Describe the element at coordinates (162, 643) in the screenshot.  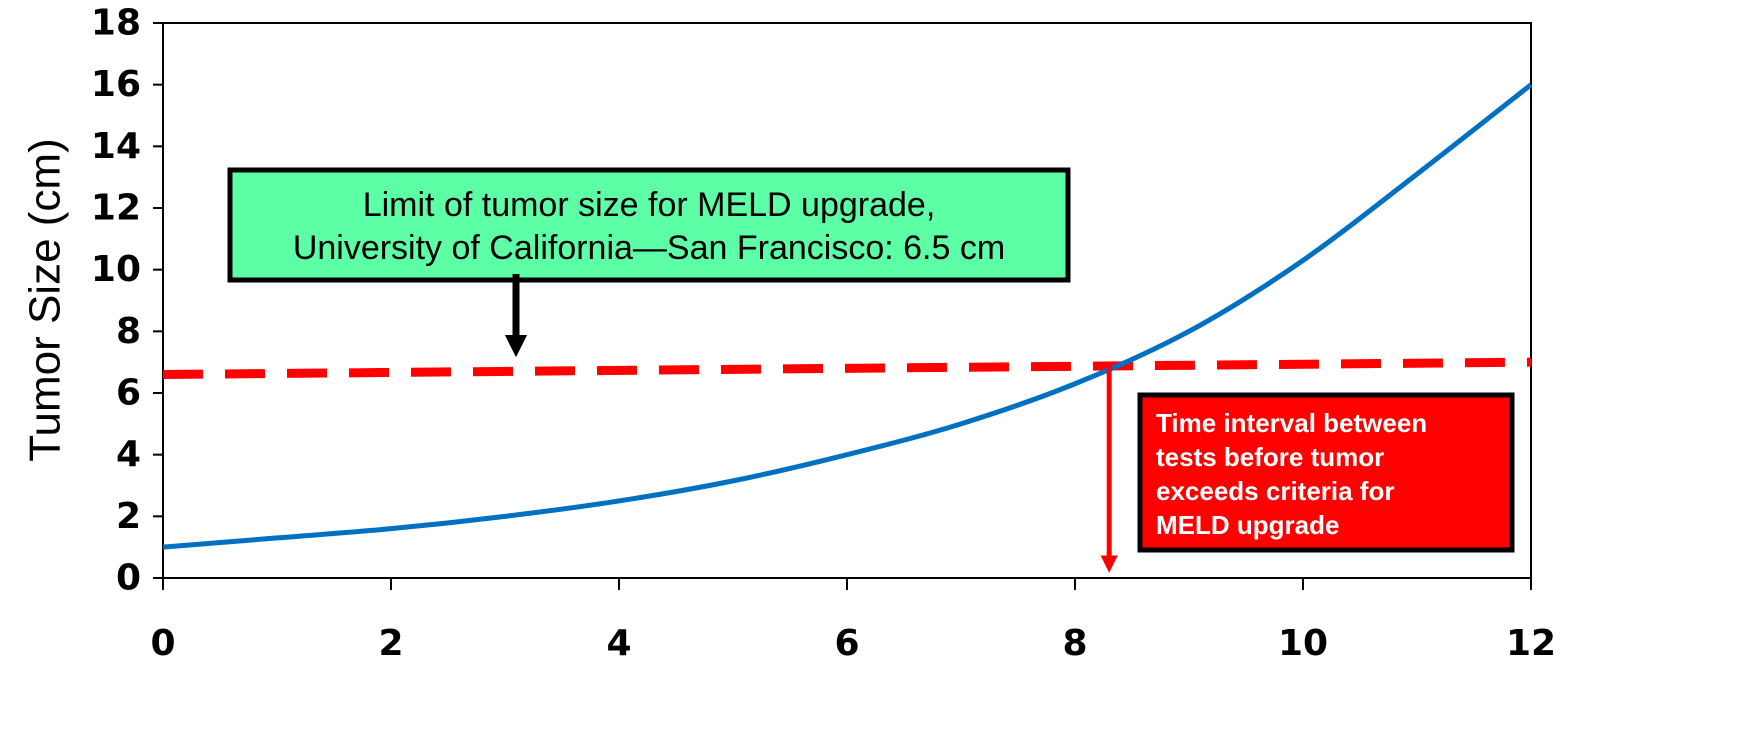
I see `x-tick-label: 0` at that location.